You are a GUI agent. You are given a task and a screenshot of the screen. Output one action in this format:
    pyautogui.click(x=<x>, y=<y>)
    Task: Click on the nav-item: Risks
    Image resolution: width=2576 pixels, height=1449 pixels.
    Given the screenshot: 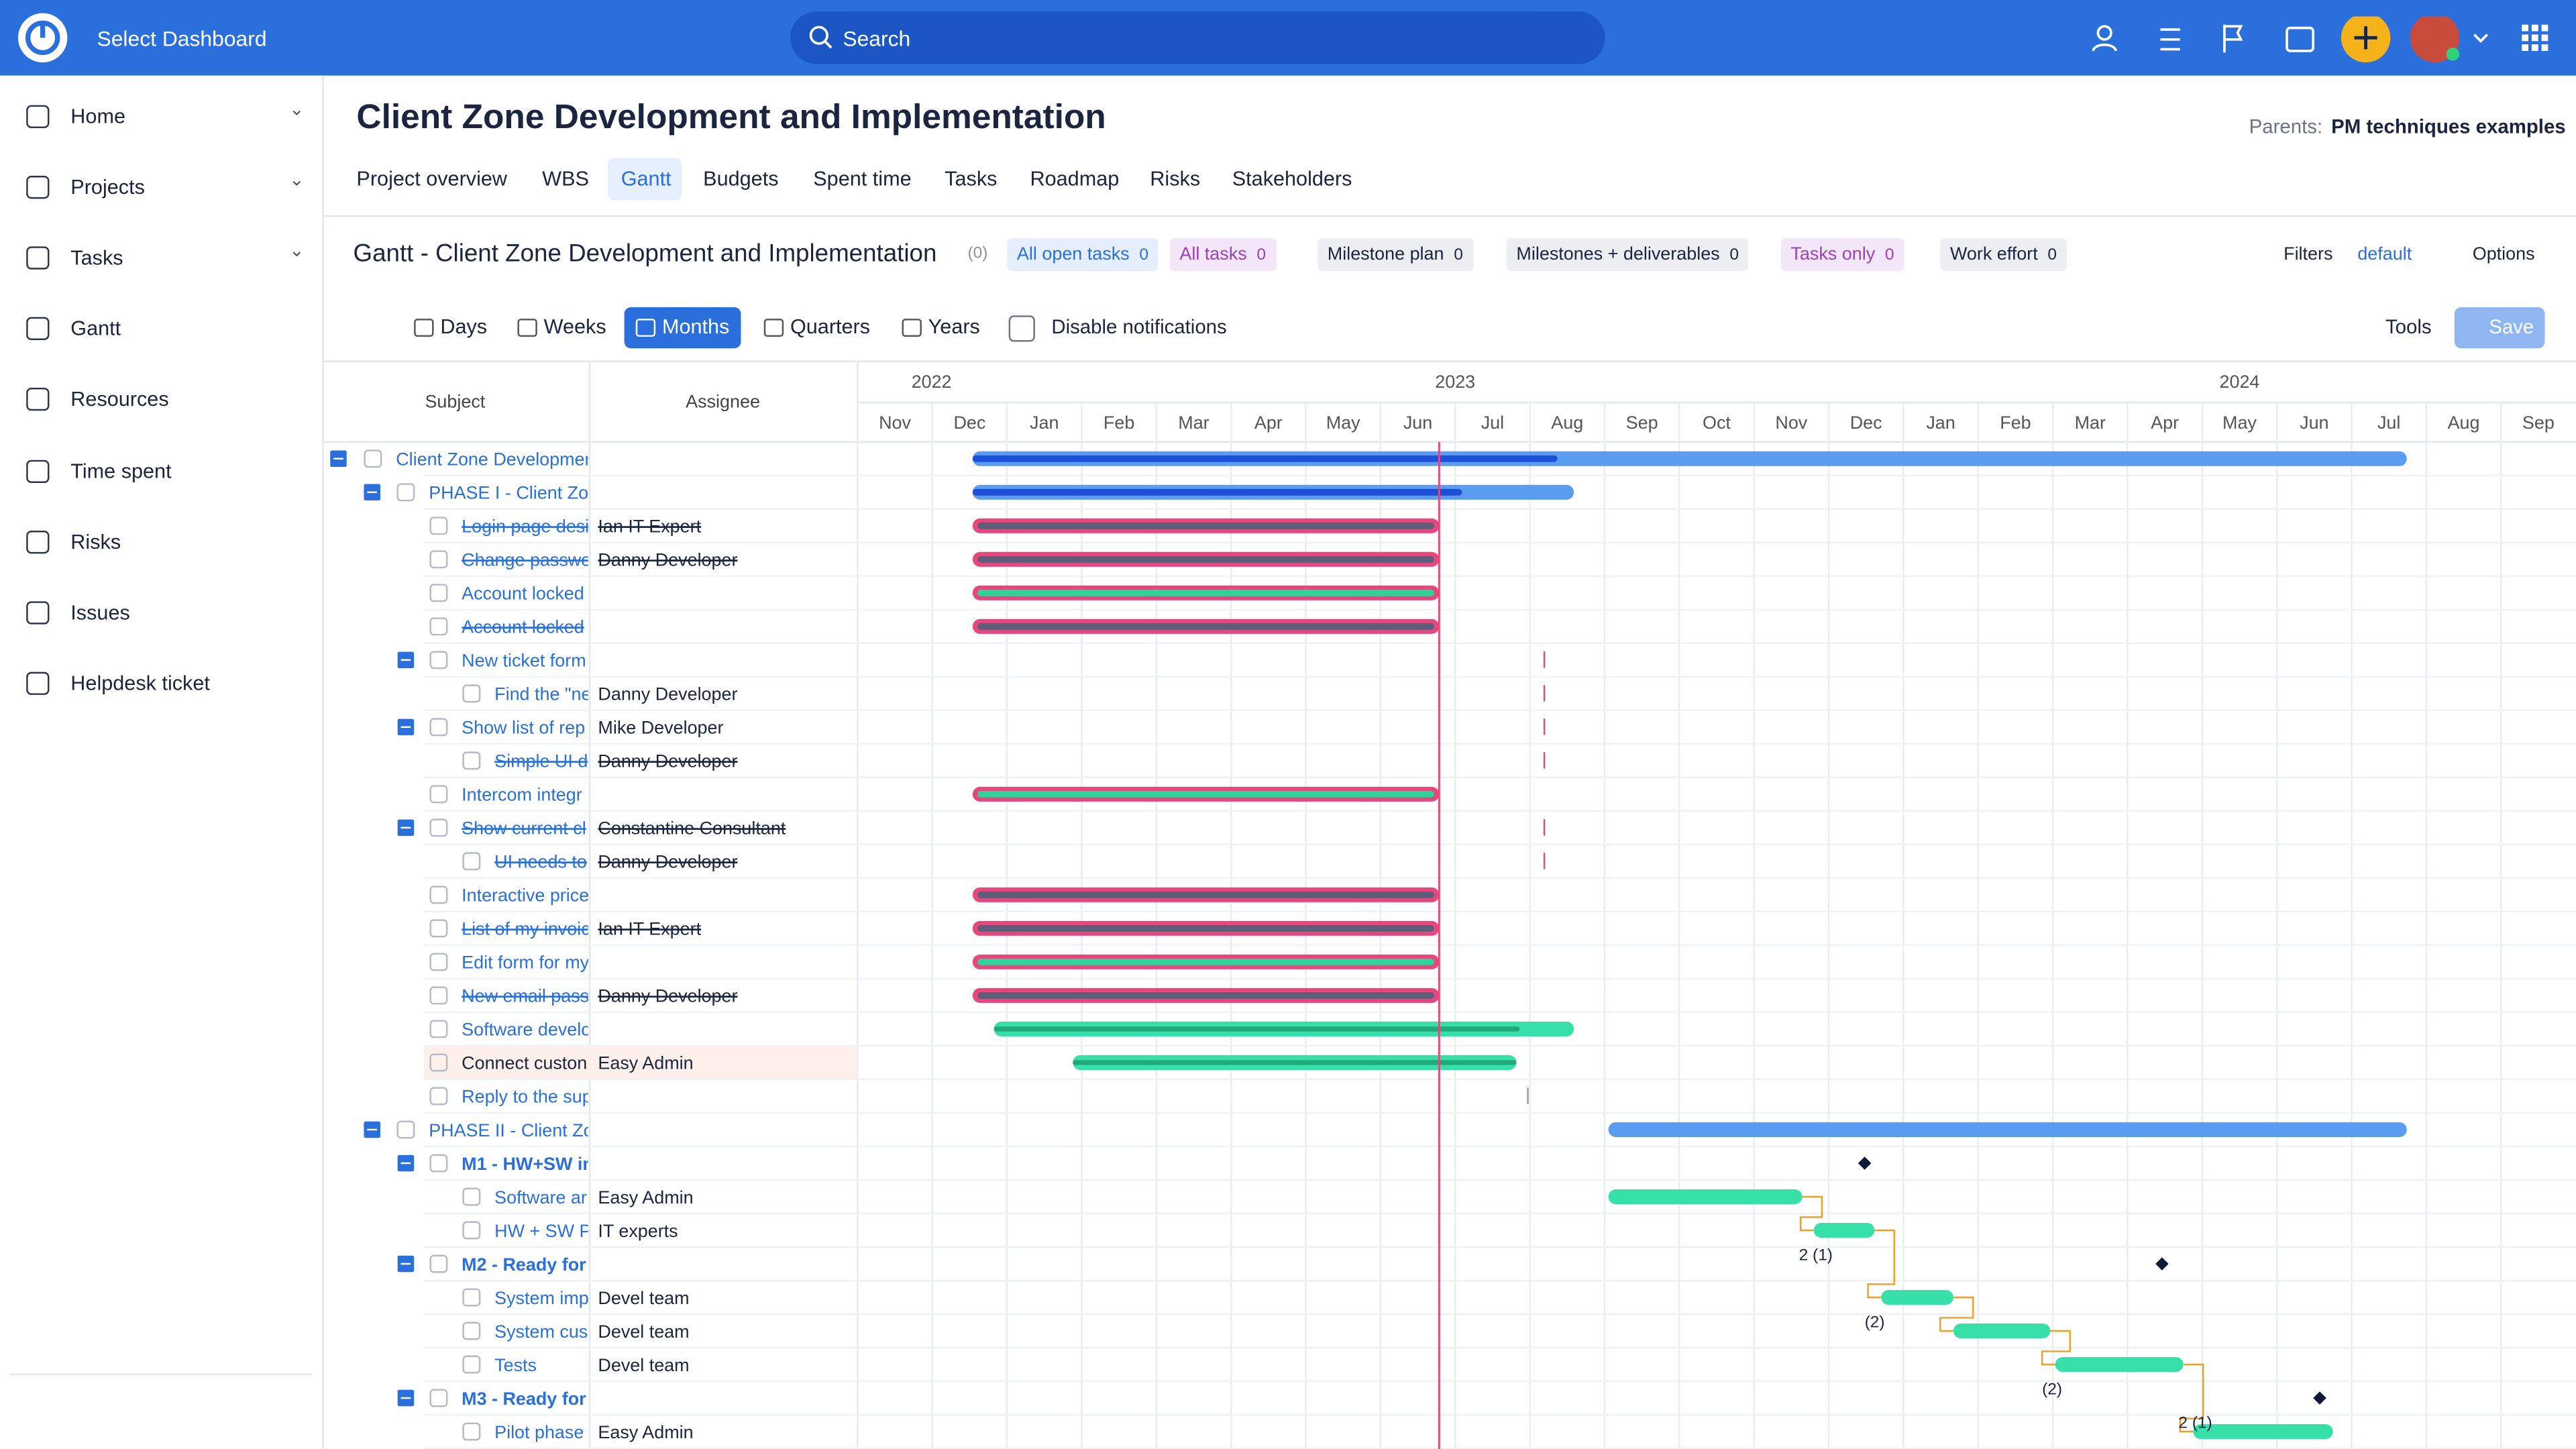 What is the action you would take?
    pyautogui.click(x=95, y=541)
    